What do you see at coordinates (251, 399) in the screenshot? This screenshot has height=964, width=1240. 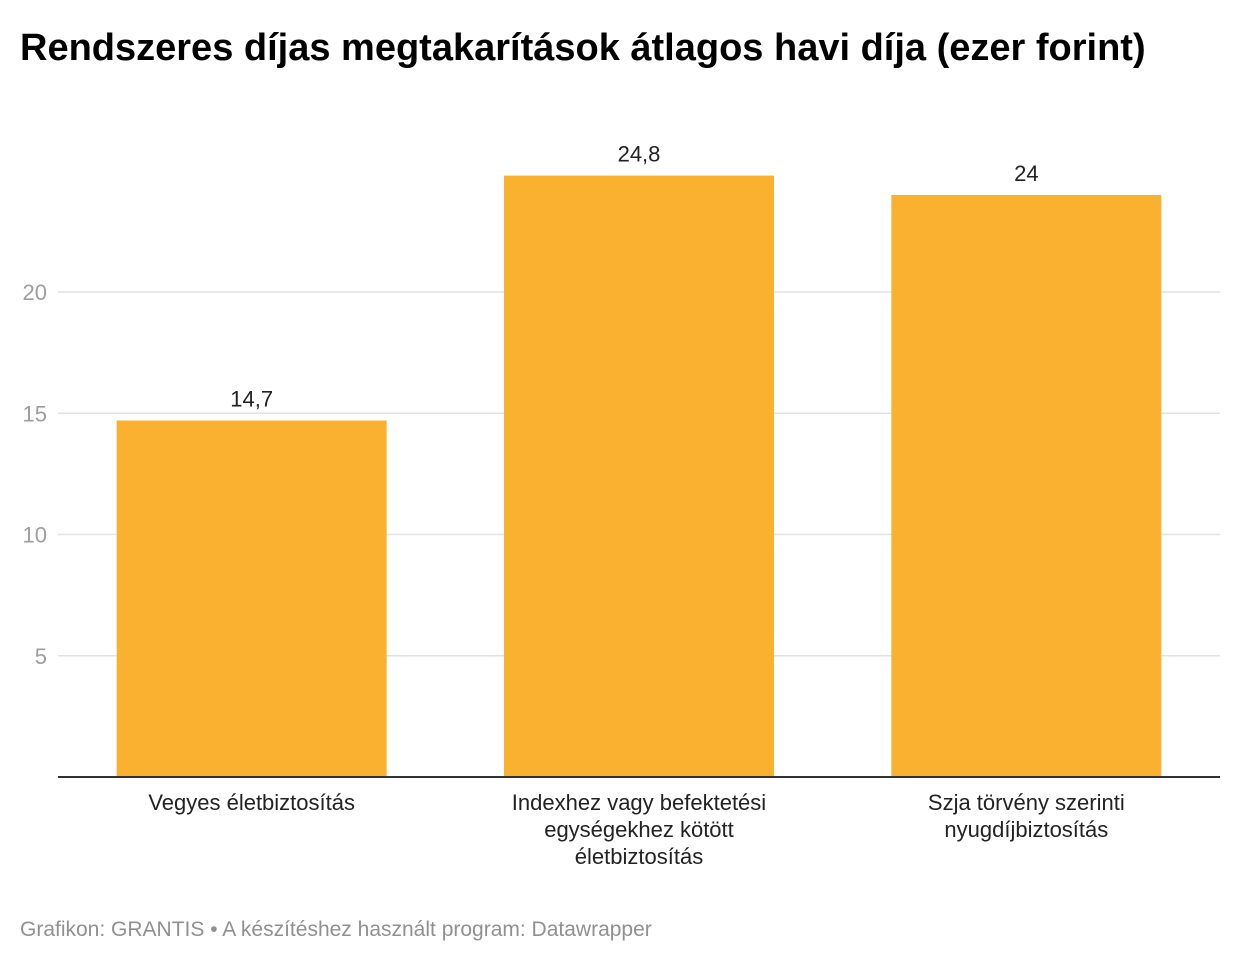 I see `bar-value-label: 14,7` at bounding box center [251, 399].